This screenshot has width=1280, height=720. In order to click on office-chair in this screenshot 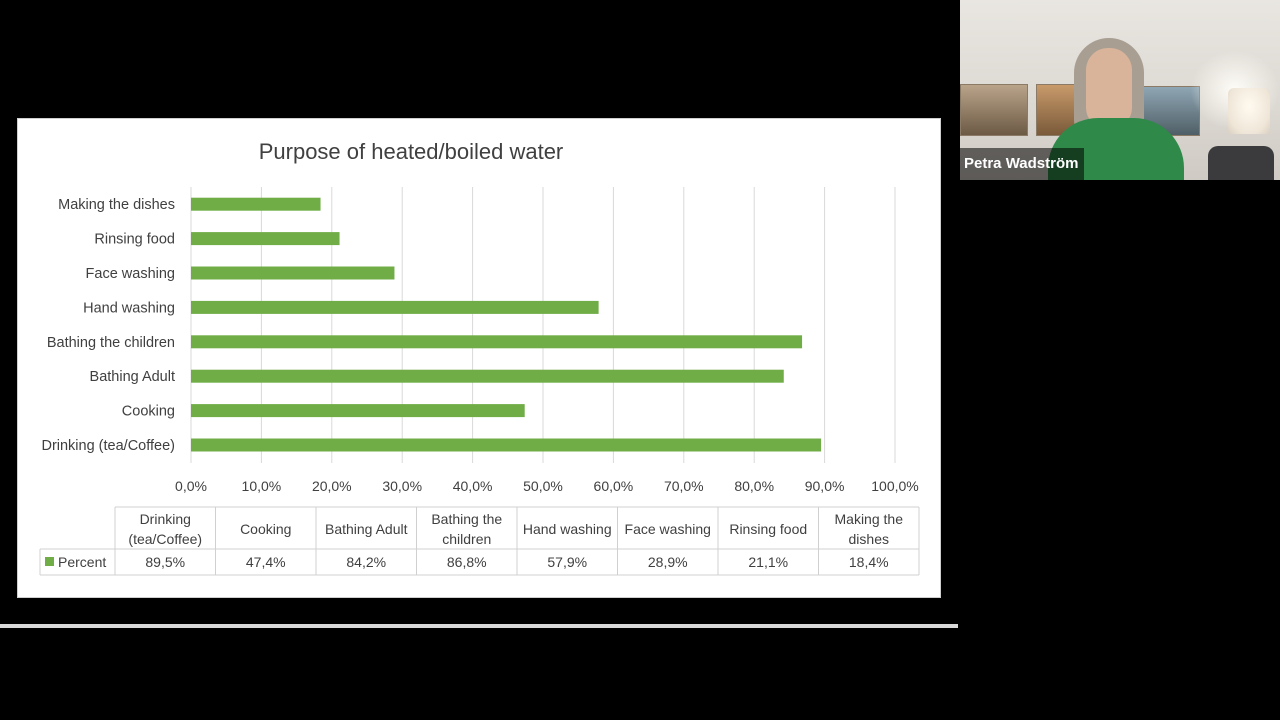, I will do `click(1241, 163)`.